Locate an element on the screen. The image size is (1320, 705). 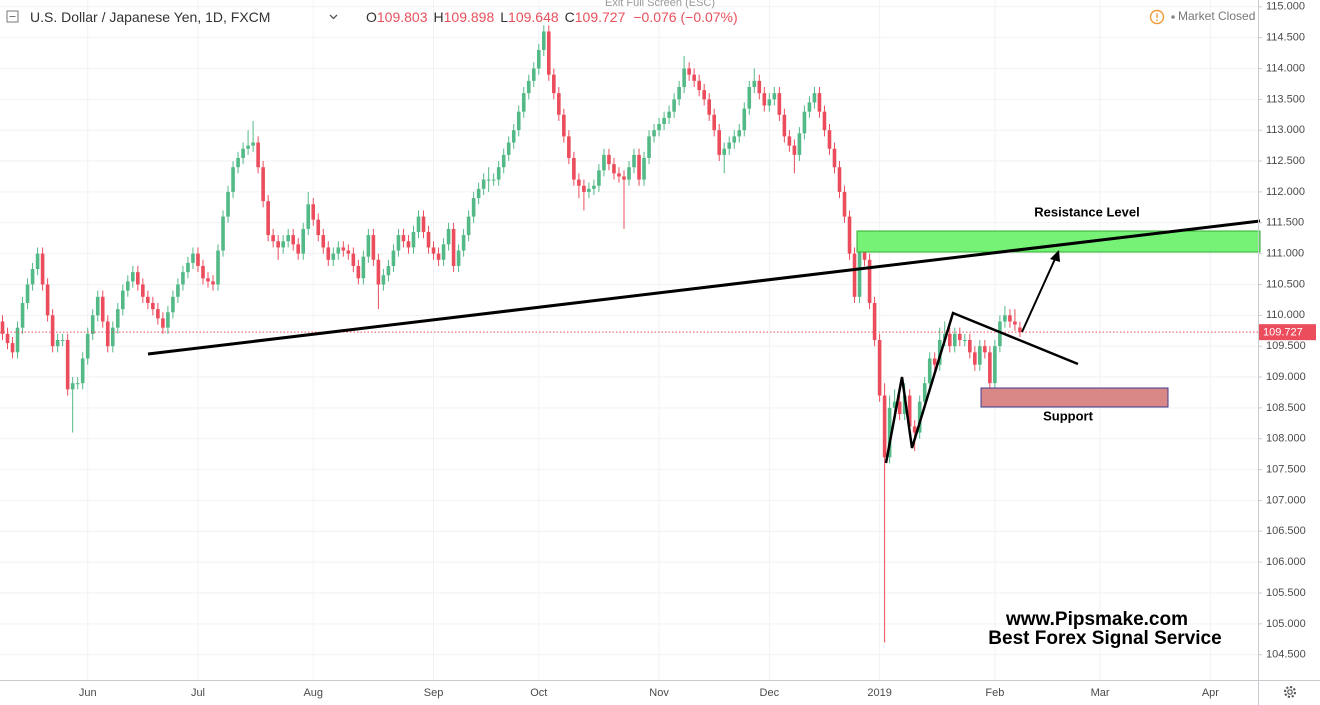
annotation: Support is located at coordinates (1068, 415).